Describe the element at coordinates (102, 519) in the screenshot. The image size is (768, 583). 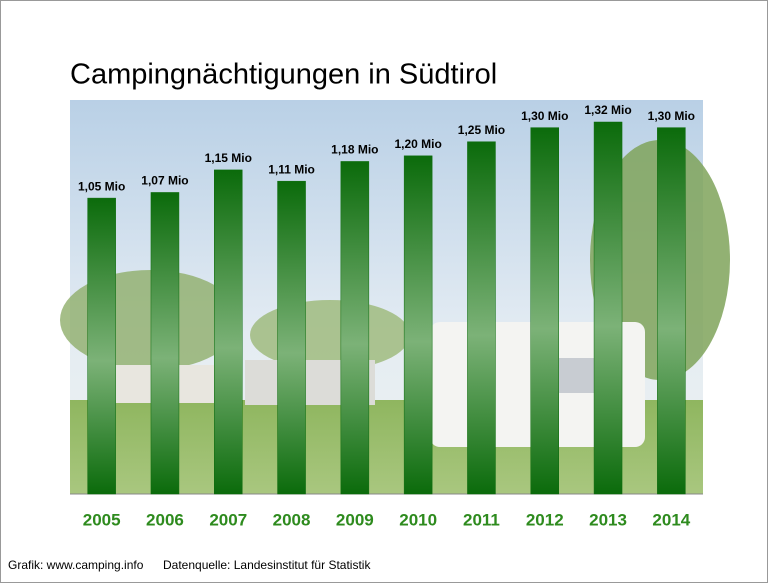
I see `x-tick-label: 2005` at that location.